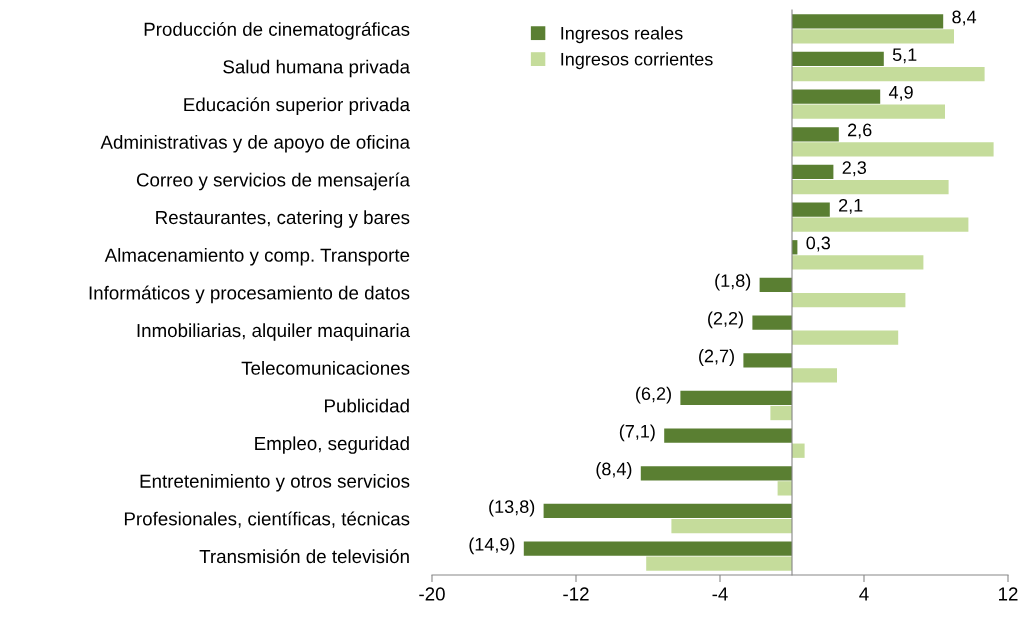  What do you see at coordinates (297, 106) in the screenshot?
I see `y-tick-label: Educación superior privada` at bounding box center [297, 106].